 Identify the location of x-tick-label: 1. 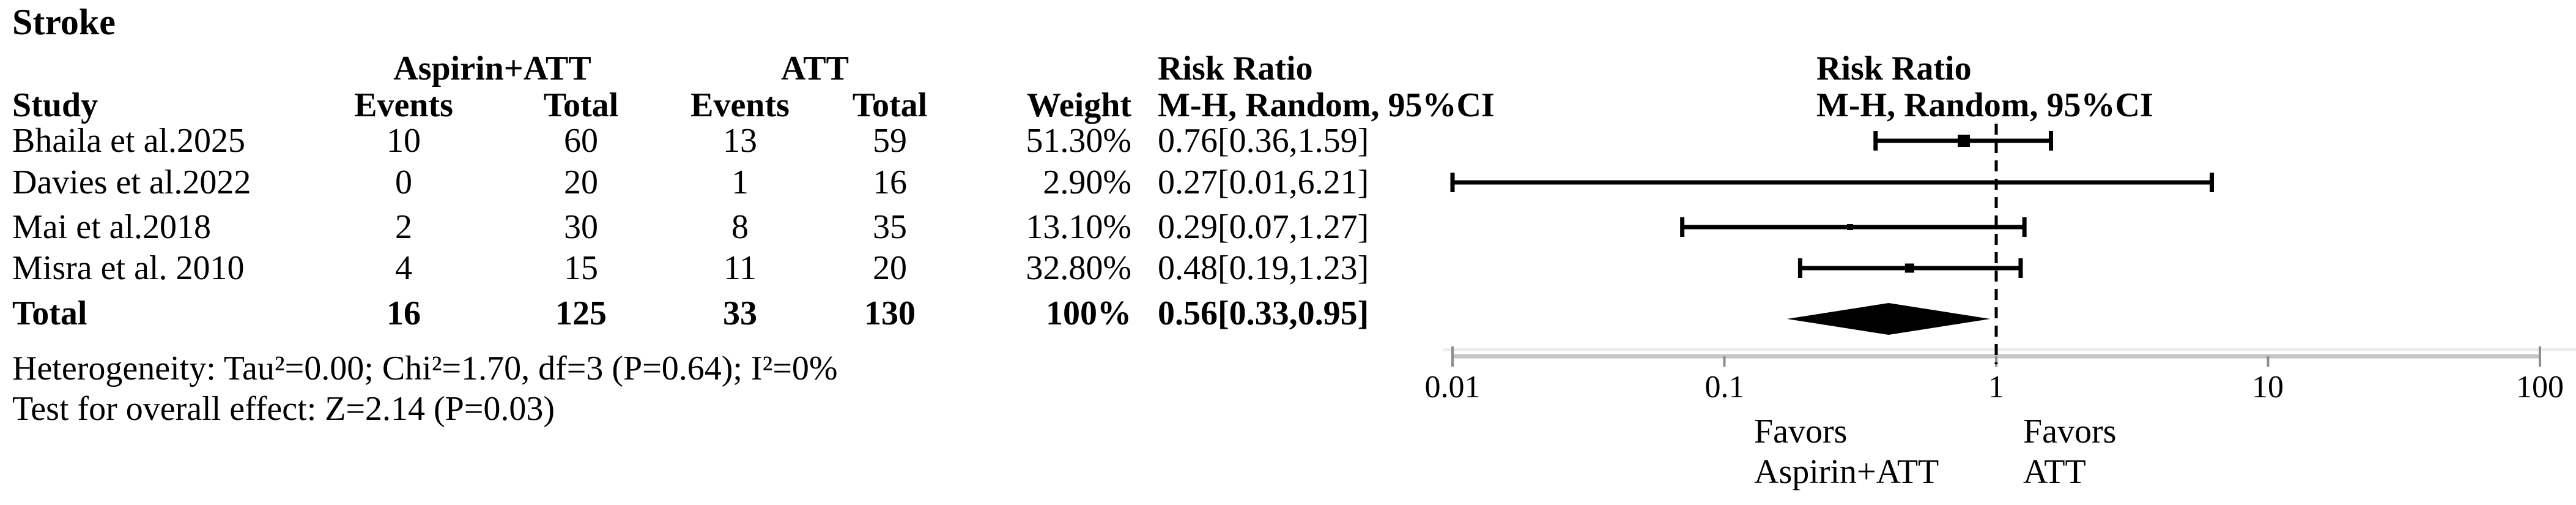
(1996, 387).